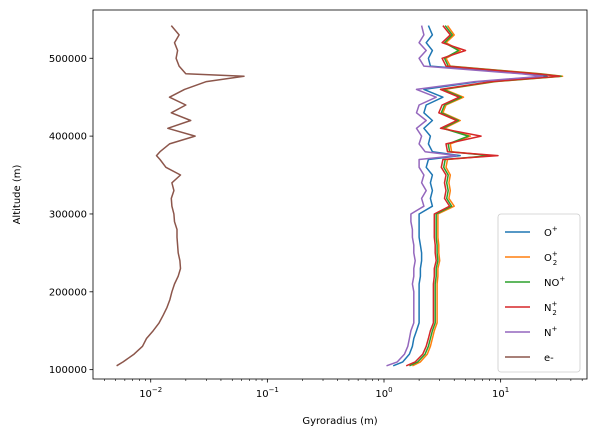 The image size is (598, 437). What do you see at coordinates (500, 393) in the screenshot?
I see `x-tick-label: 10¹` at bounding box center [500, 393].